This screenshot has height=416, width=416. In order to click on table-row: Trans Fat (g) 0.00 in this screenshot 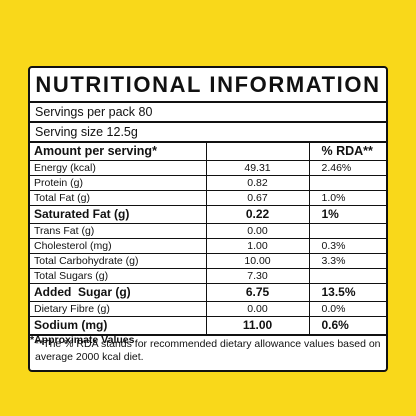, I will do `click(208, 231)`.